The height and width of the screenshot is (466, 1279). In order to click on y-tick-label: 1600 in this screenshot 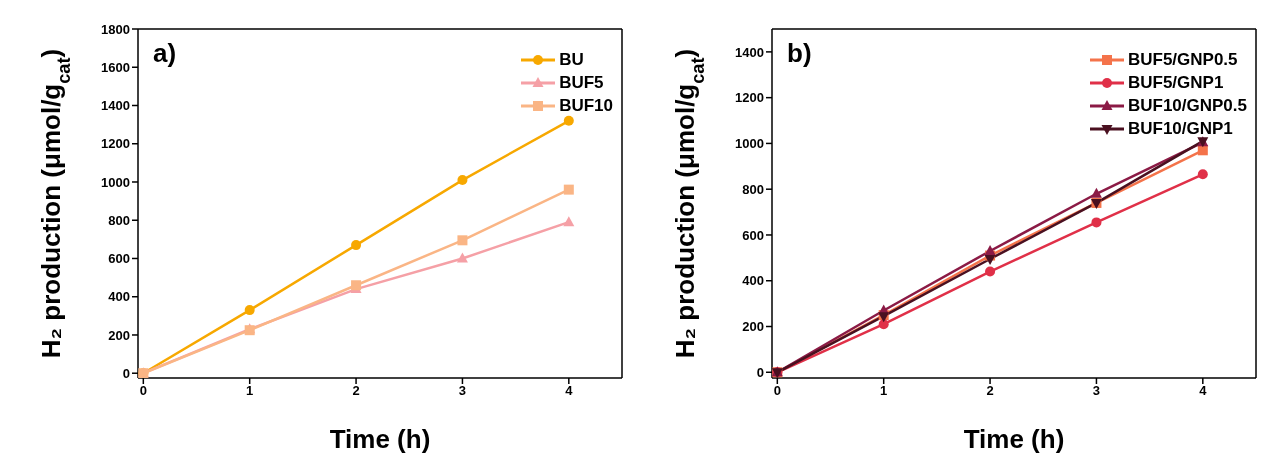, I will do `click(115, 67)`.